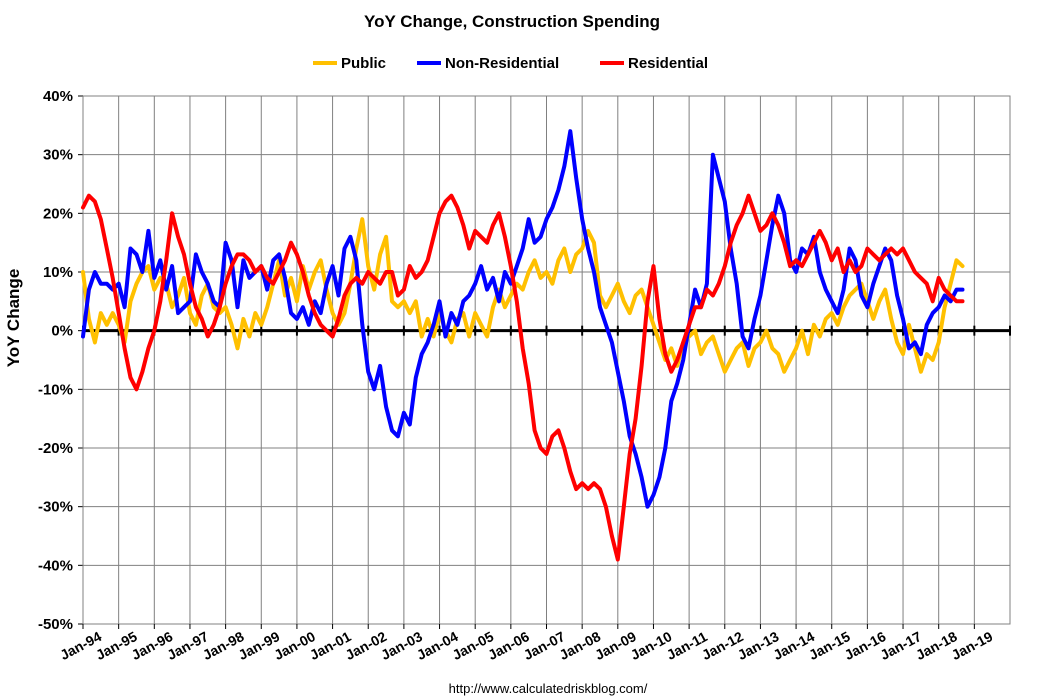  Describe the element at coordinates (972, 645) in the screenshot. I see `x-tick-label: Jan-19` at that location.